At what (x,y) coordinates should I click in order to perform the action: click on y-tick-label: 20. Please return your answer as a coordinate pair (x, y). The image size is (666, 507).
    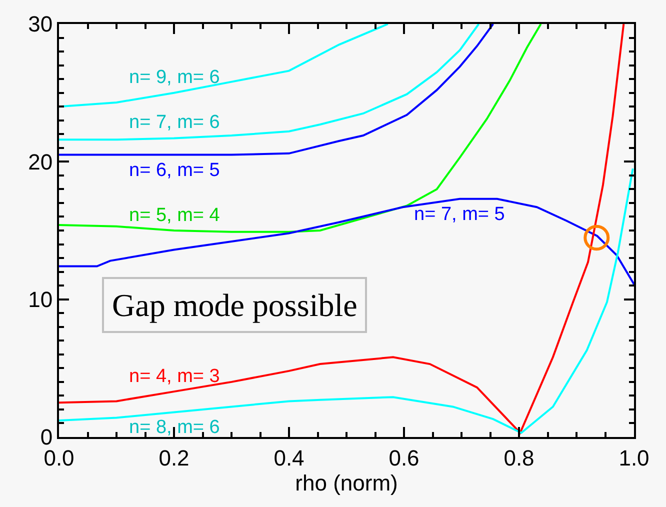
    Looking at the image, I should click on (40, 161).